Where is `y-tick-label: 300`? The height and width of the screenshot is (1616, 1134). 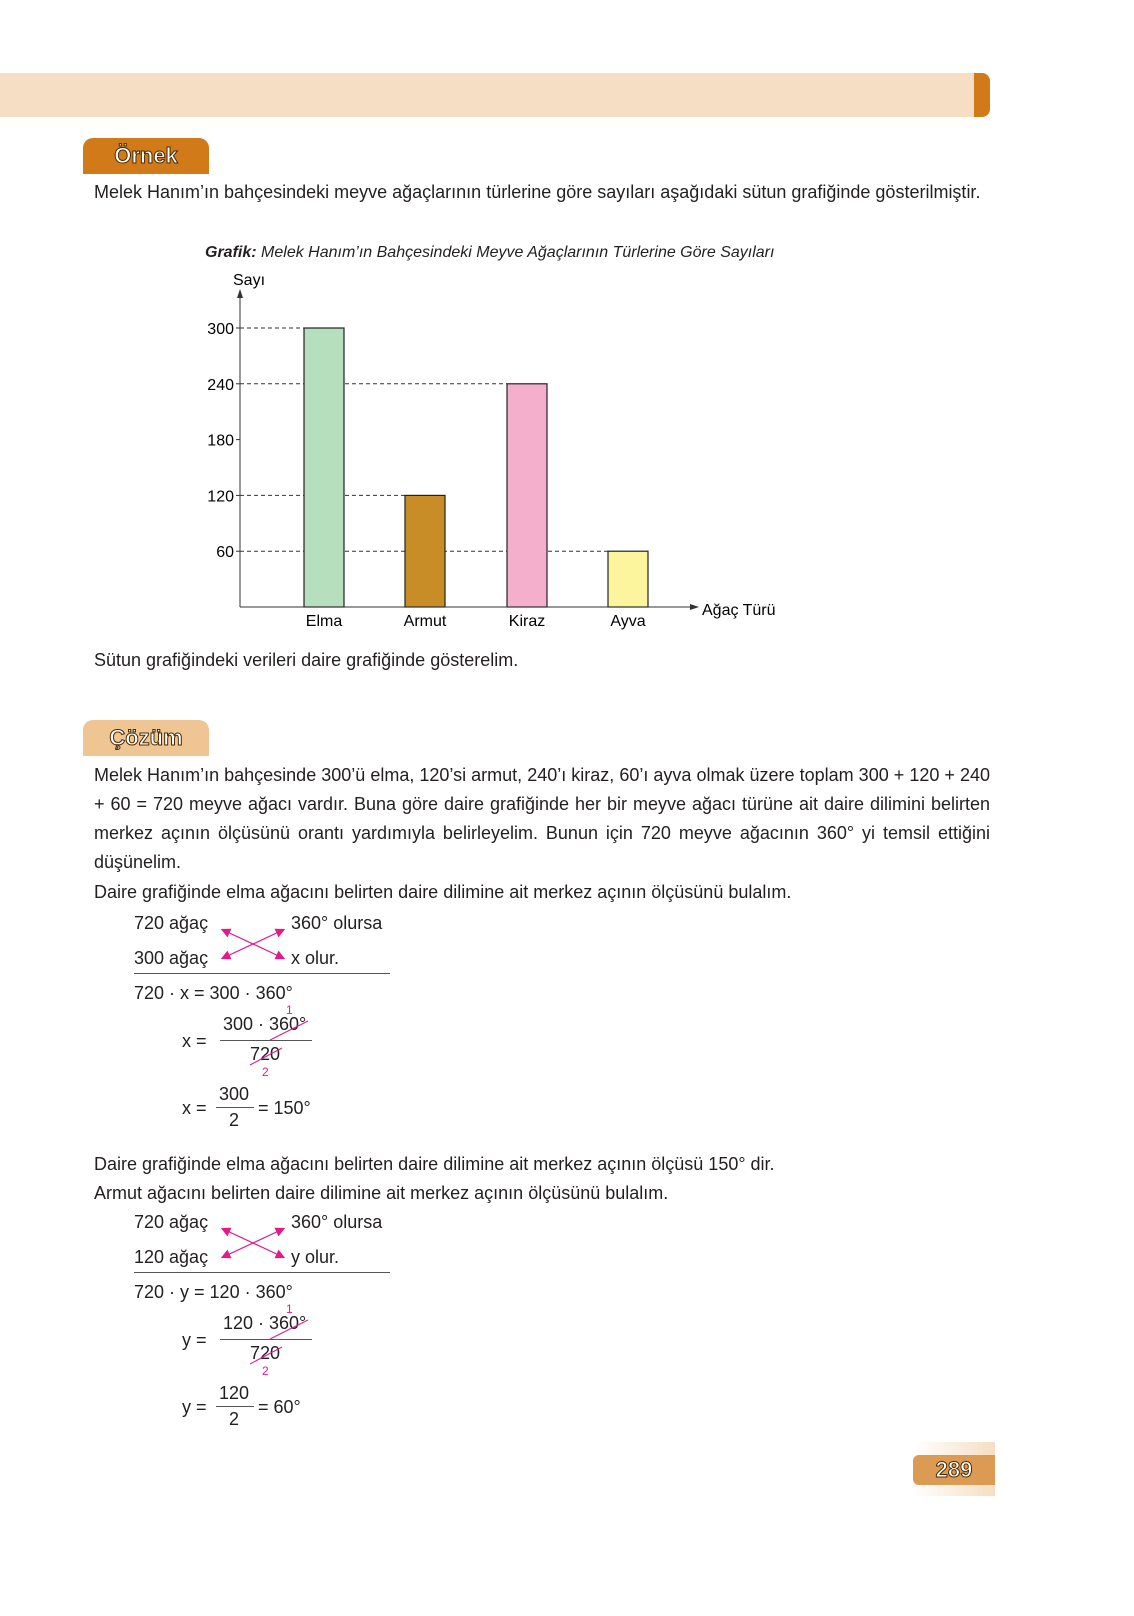
y-tick-label: 300 is located at coordinates (220, 329).